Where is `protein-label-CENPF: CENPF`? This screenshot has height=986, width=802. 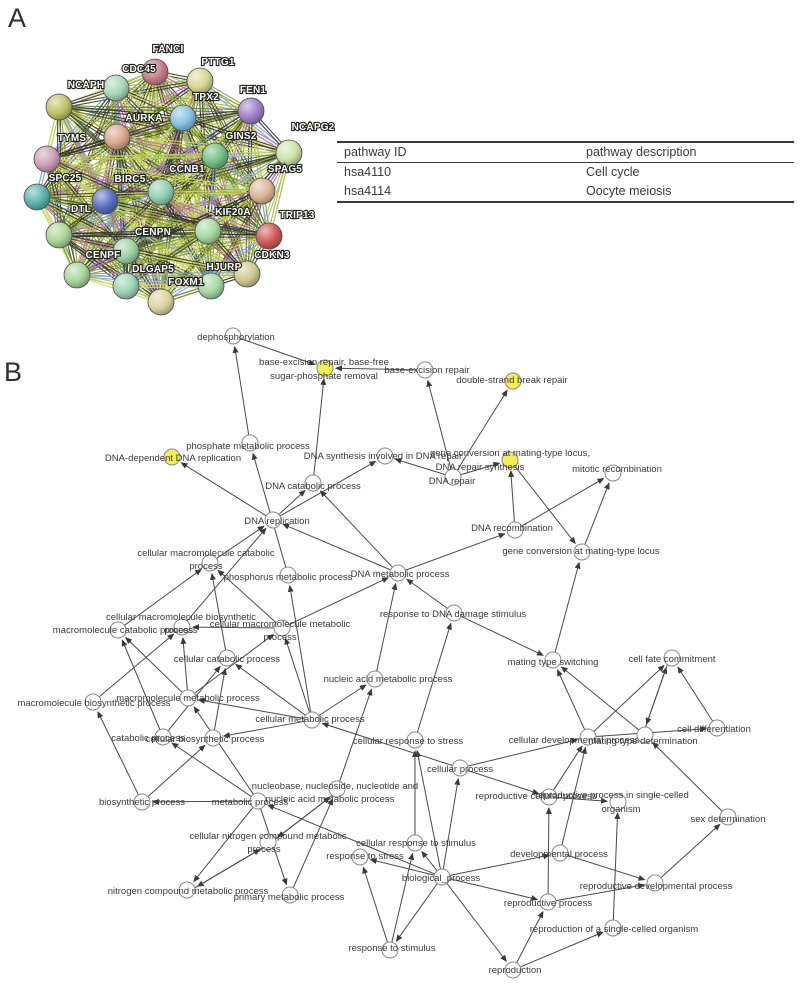
protein-label-CENPF: CENPF is located at coordinates (103, 255).